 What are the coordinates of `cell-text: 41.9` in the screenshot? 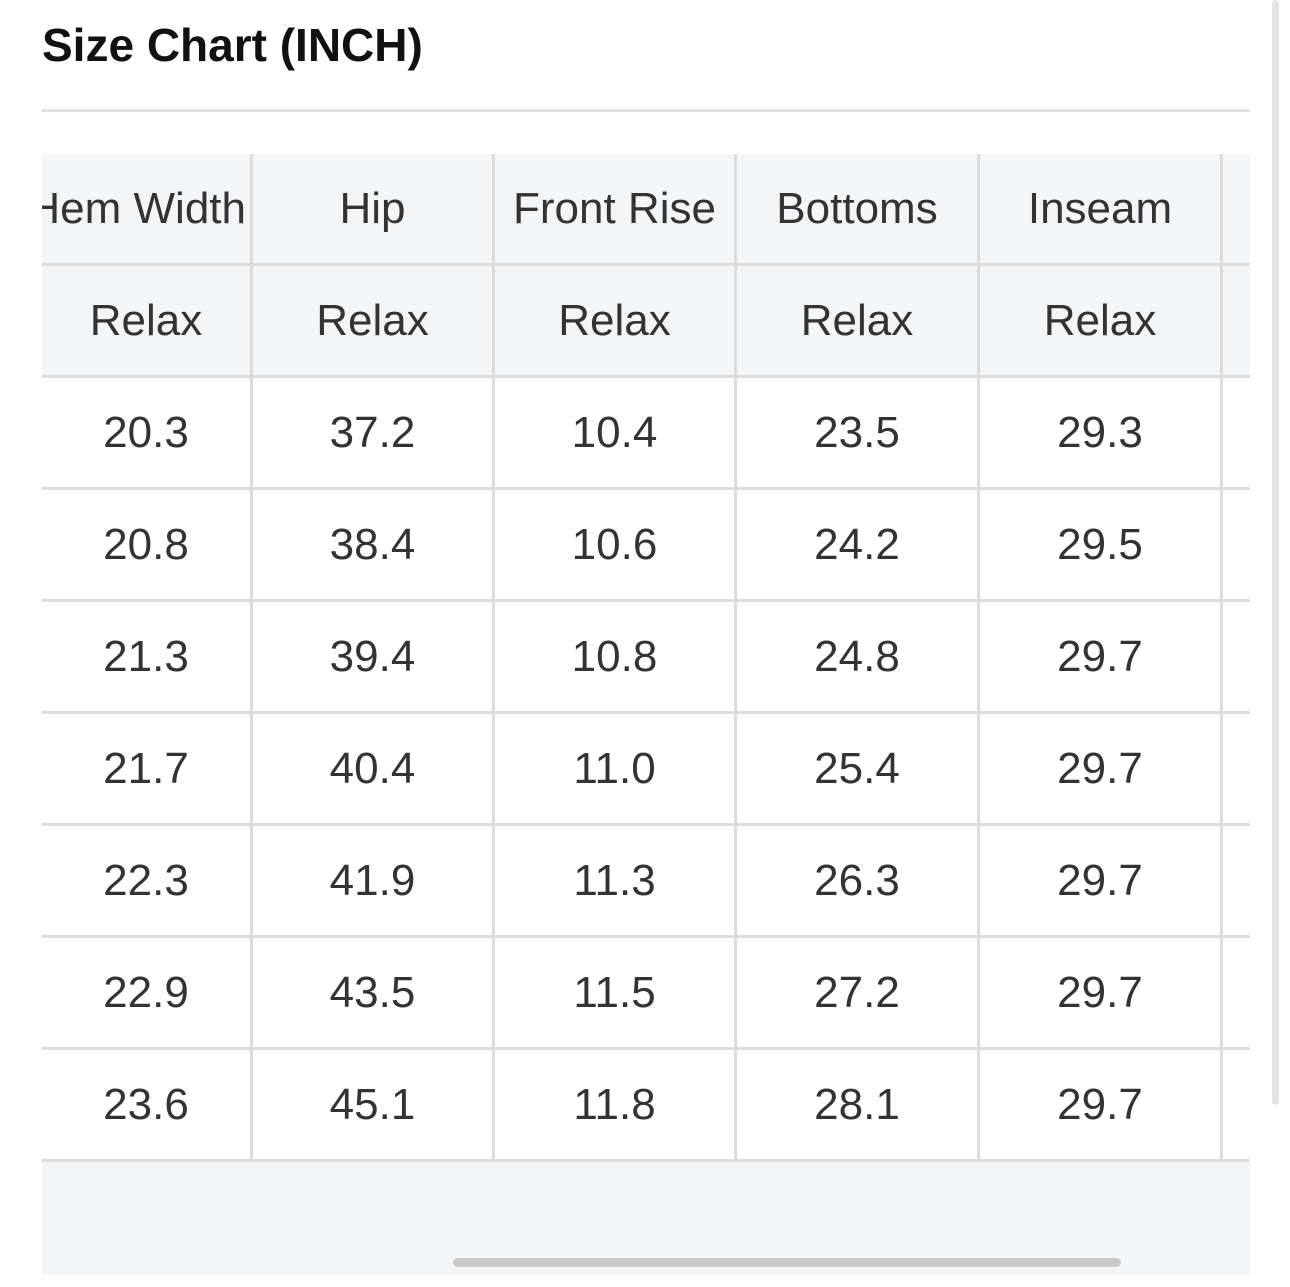 It's located at (372, 880).